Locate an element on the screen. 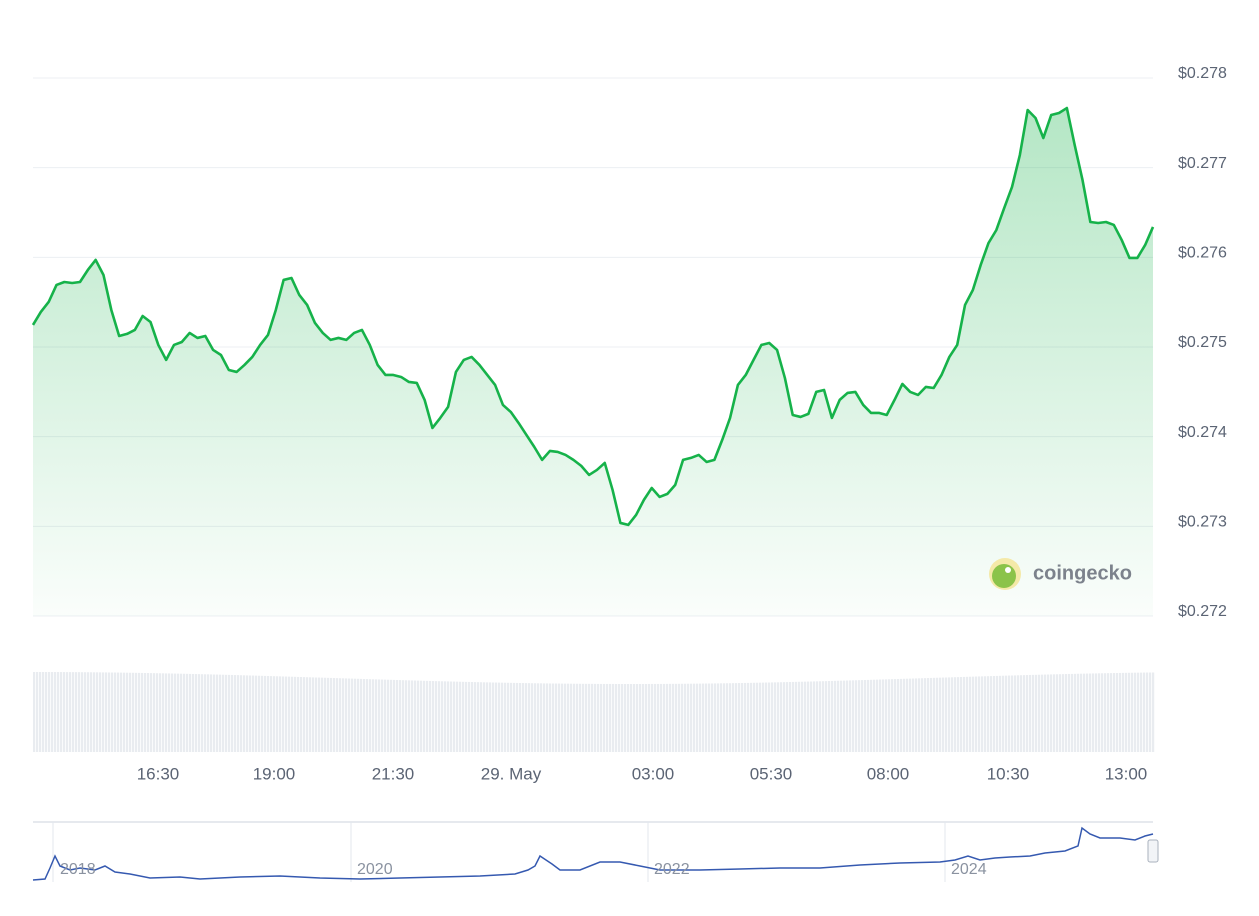 The image size is (1259, 916). y-tick-label: $0.274 is located at coordinates (1202, 432).